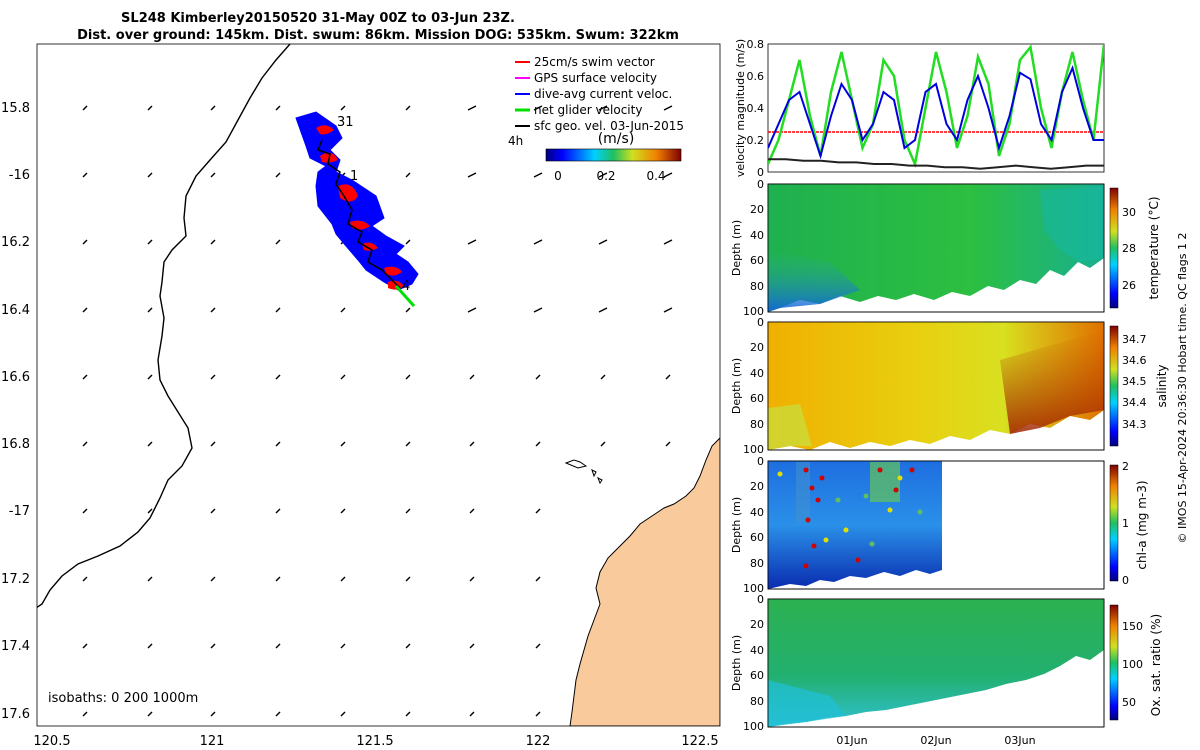 The image size is (1200, 750). What do you see at coordinates (1129, 248) in the screenshot?
I see `temperature-cbar-tick: 28` at bounding box center [1129, 248].